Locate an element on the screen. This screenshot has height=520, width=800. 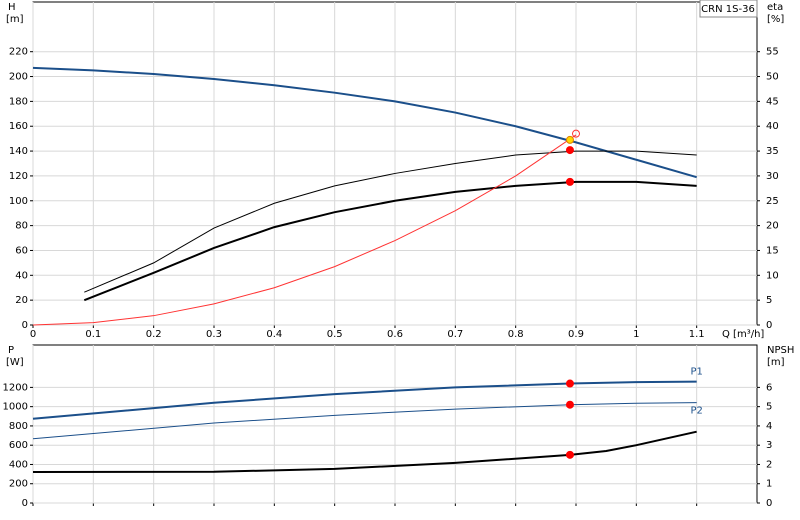
y-tick-label: 800 is located at coordinates (18, 426).